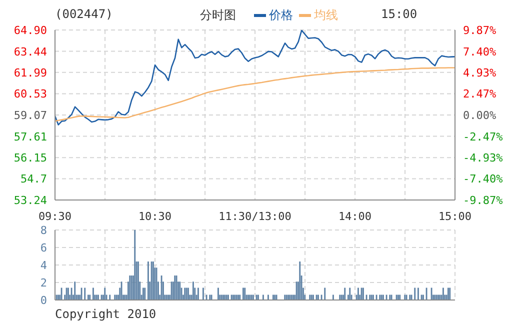 This screenshot has height=330, width=505. I want to click on text: 15:00, so click(399, 14).